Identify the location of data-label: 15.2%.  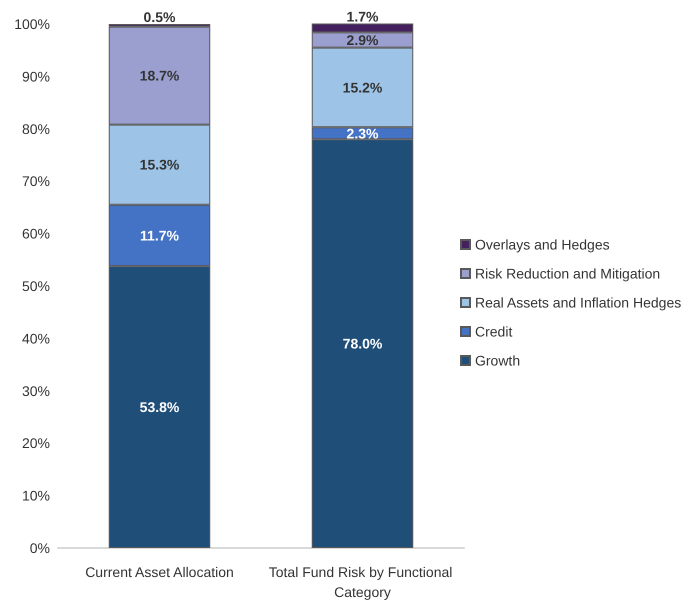
(362, 87).